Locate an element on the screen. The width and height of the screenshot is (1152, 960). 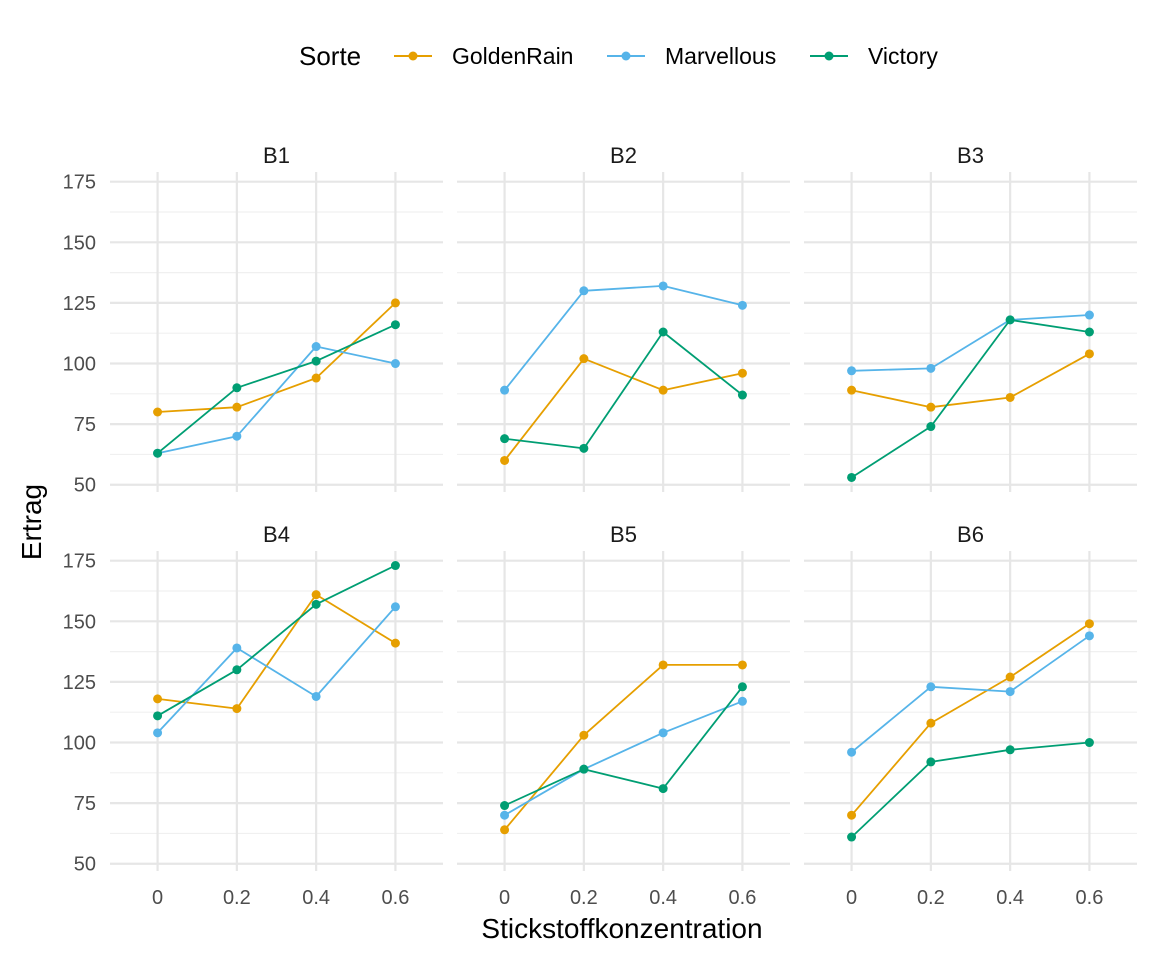
legend-title: Sorte is located at coordinates (330, 56).